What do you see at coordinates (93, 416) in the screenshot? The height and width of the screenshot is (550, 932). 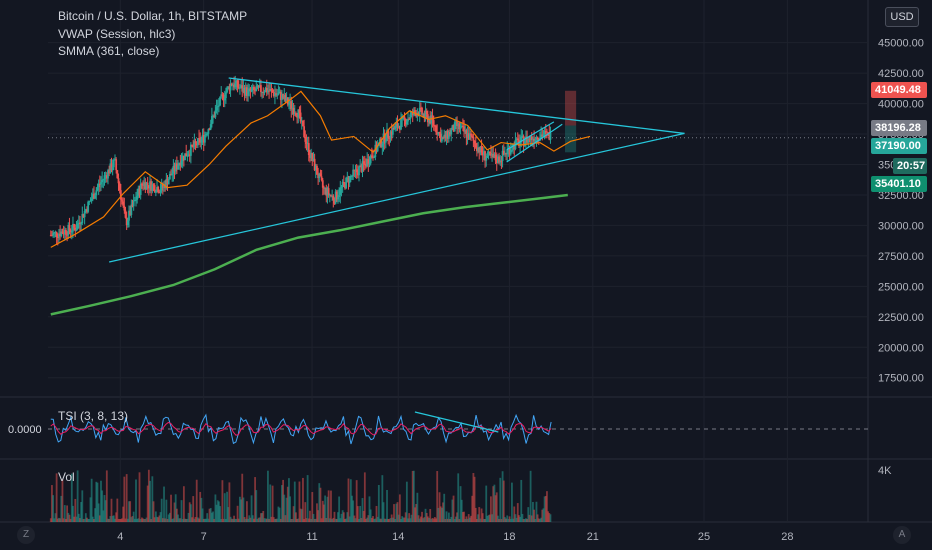 I see `tsi-label: TSI (3, 8, 13)` at bounding box center [93, 416].